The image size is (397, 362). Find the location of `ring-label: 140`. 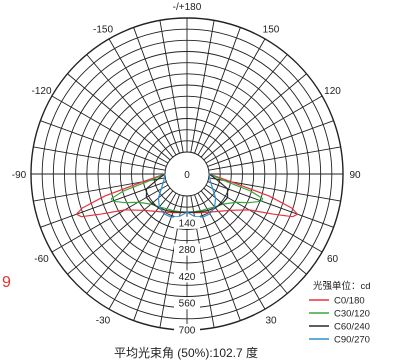

ring-label: 140 is located at coordinates (187, 223).